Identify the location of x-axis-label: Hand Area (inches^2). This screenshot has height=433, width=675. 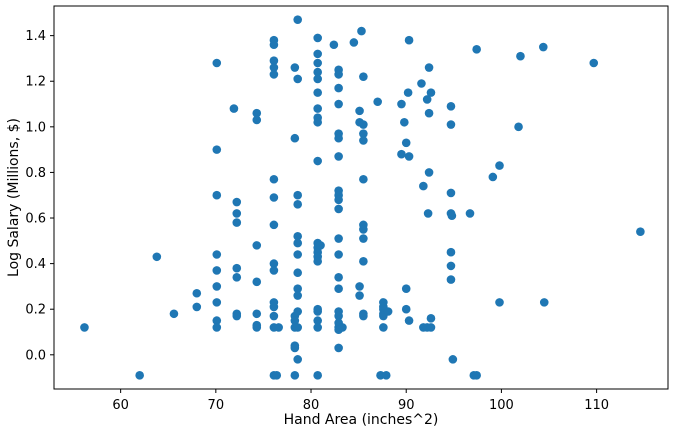
(361, 420).